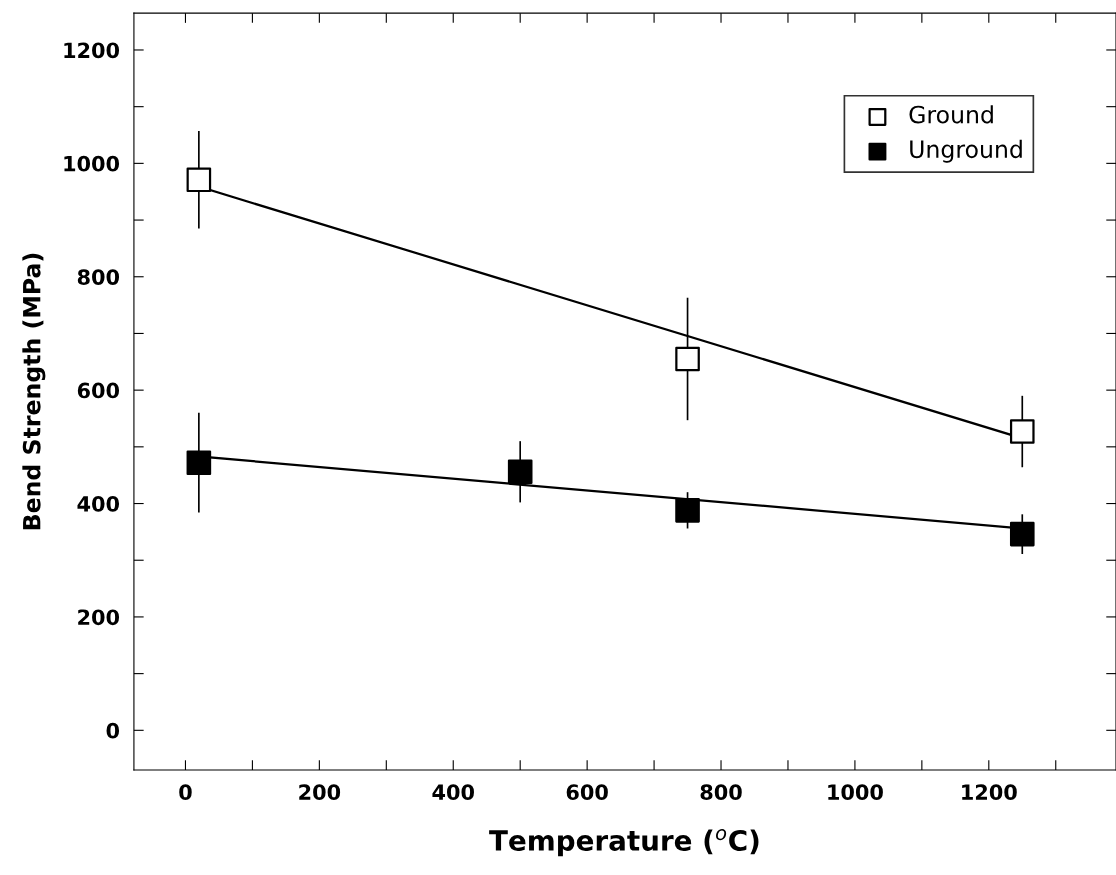  I want to click on x-tick-label: 800, so click(721, 792).